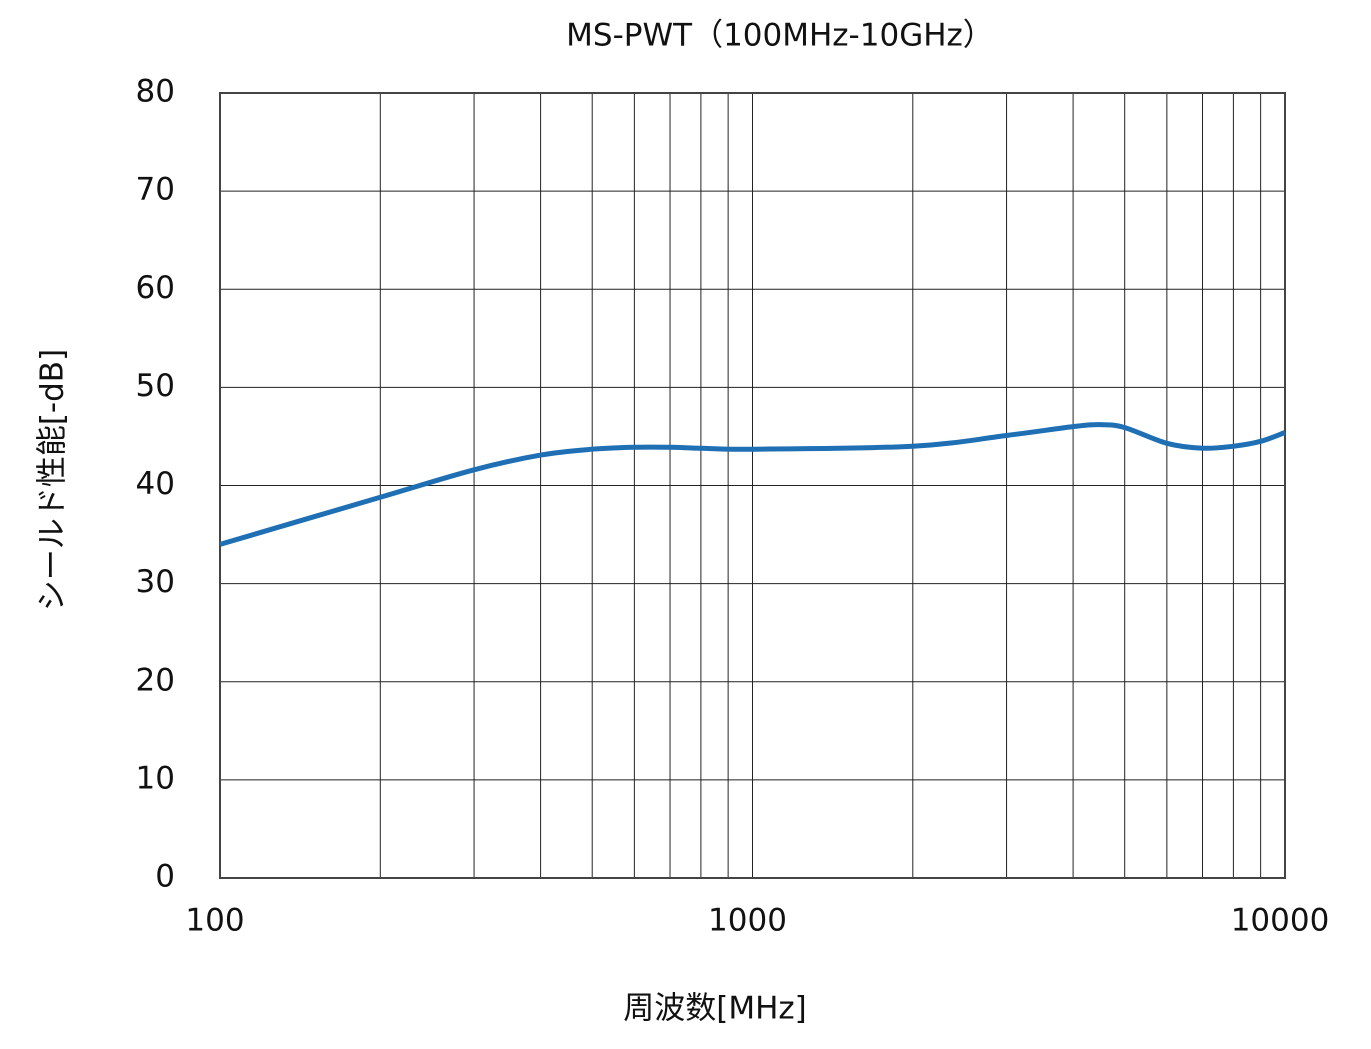 The image size is (1371, 1049). I want to click on data-line, so click(752, 484).